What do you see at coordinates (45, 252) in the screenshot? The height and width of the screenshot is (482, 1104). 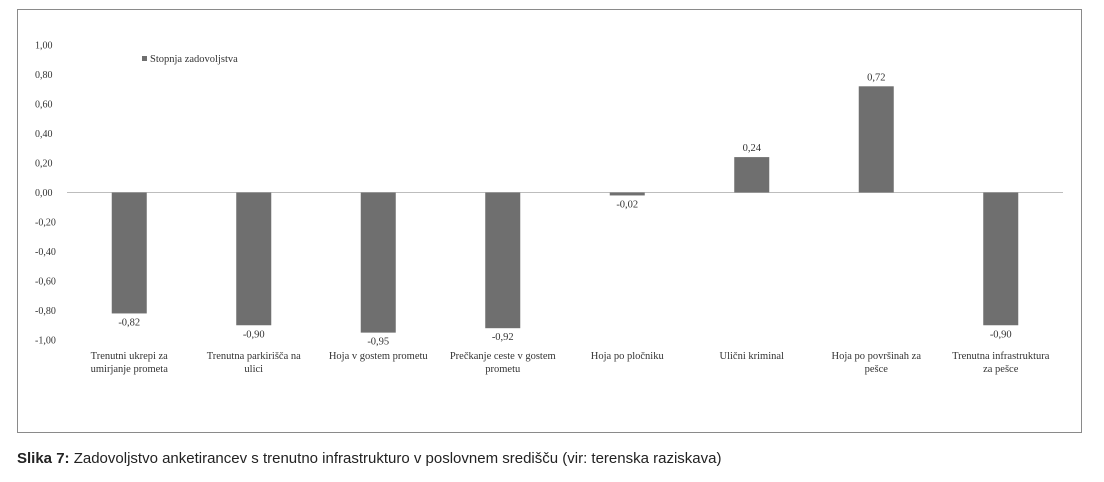 I see `y-tick-label: -0,40` at bounding box center [45, 252].